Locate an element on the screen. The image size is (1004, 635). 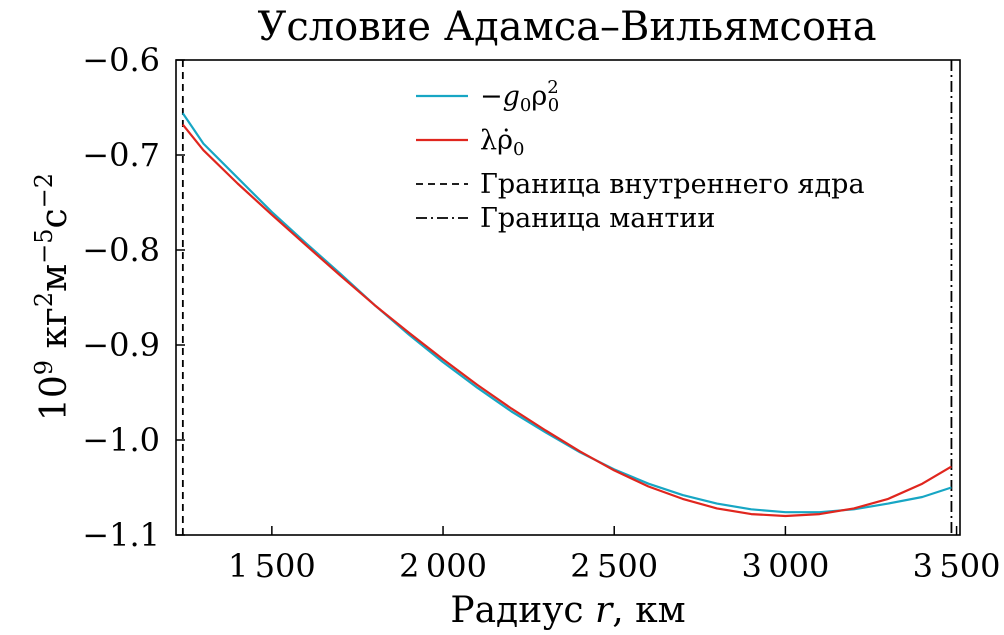
x-tick-label: 2 000 is located at coordinates (443, 566).